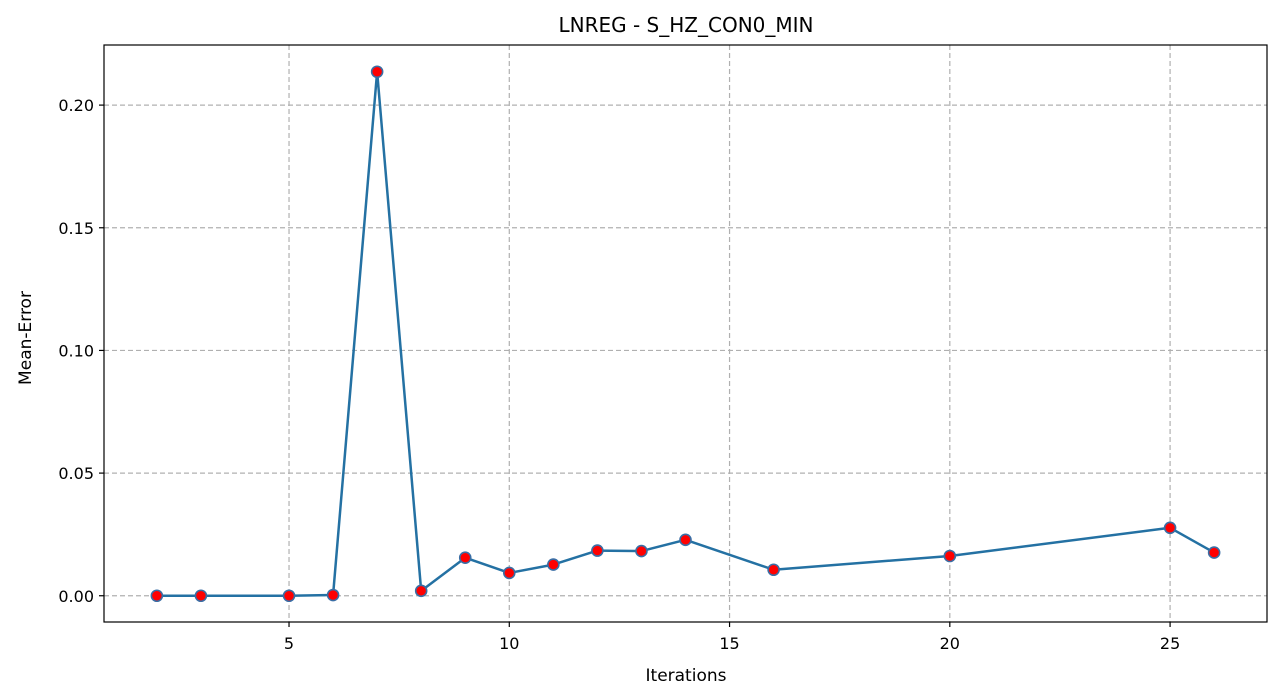 The width and height of the screenshot is (1281, 700). What do you see at coordinates (76, 596) in the screenshot?
I see `y-tick-label: 0.00` at bounding box center [76, 596].